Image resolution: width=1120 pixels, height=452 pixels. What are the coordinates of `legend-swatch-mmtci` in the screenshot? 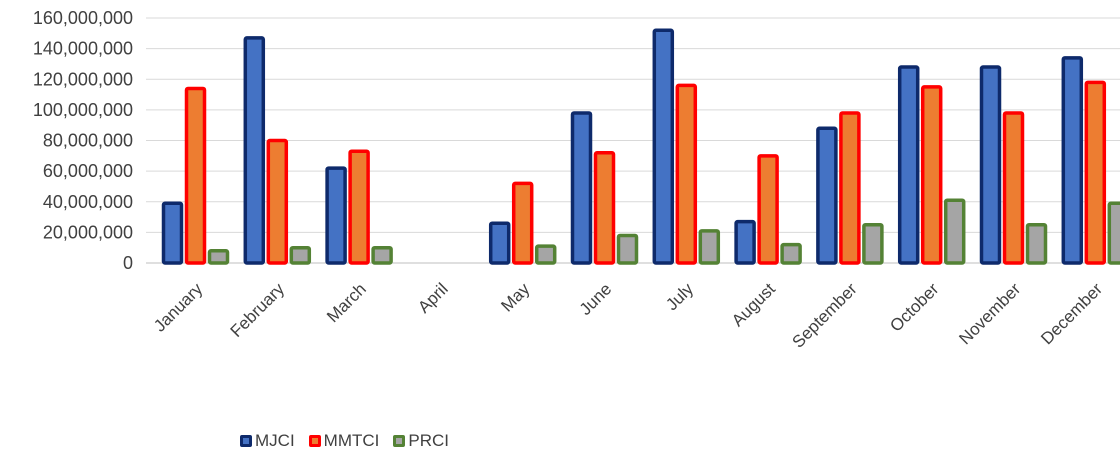 It's located at (314, 441).